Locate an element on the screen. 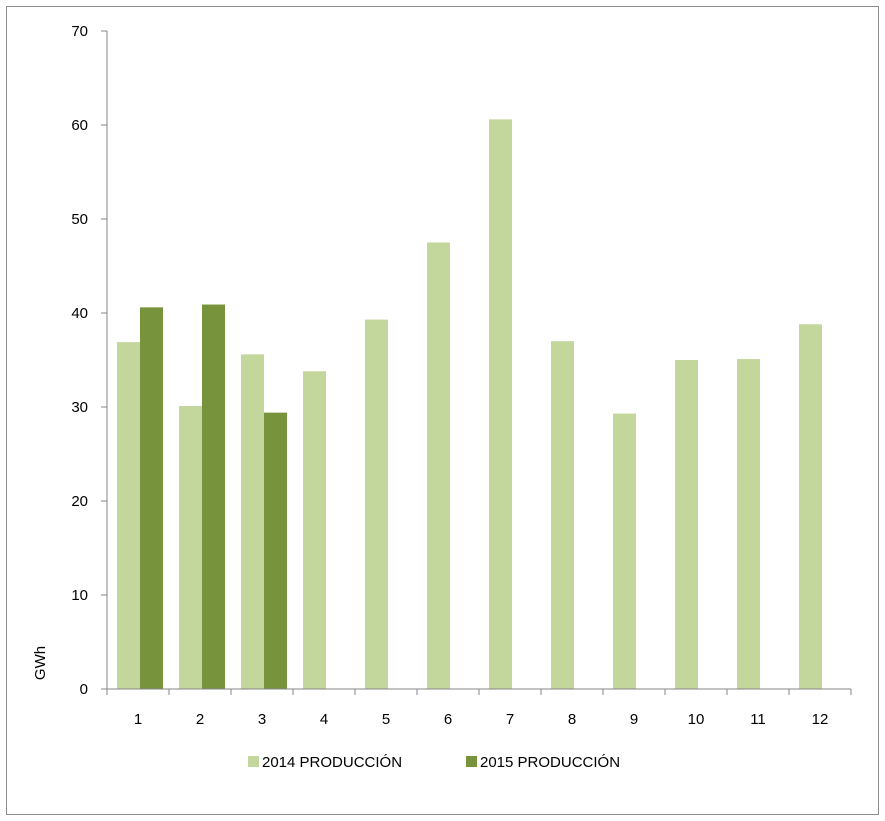 The image size is (885, 821). legend-label-series-1: 2014 PRODUCCIÓN is located at coordinates (332, 762).